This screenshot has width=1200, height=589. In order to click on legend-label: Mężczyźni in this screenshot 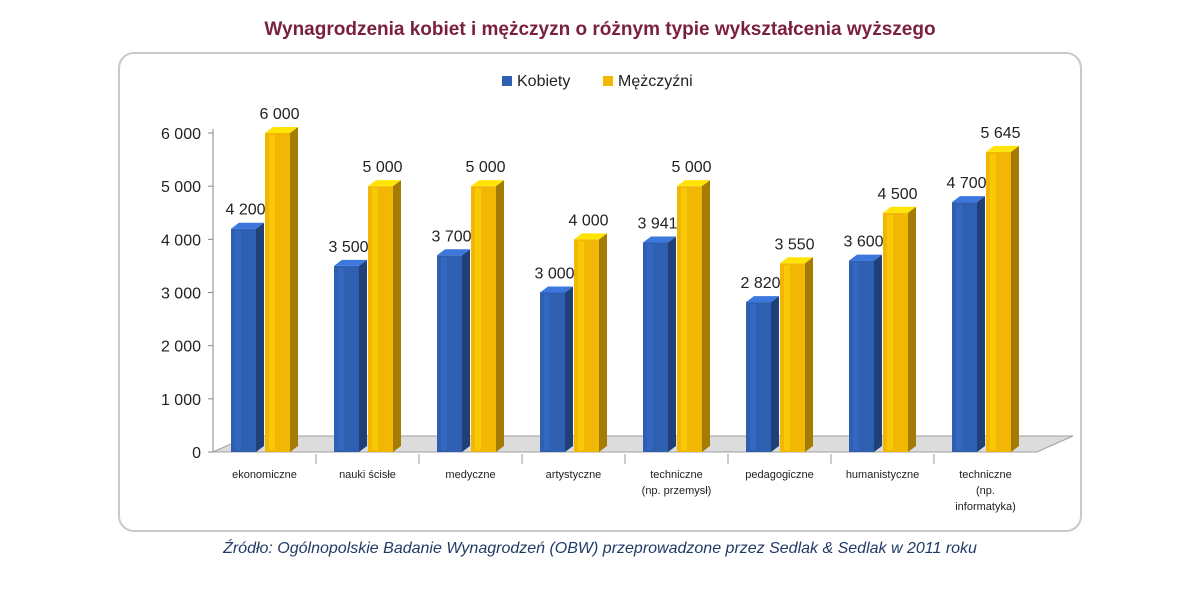, I will do `click(655, 81)`.